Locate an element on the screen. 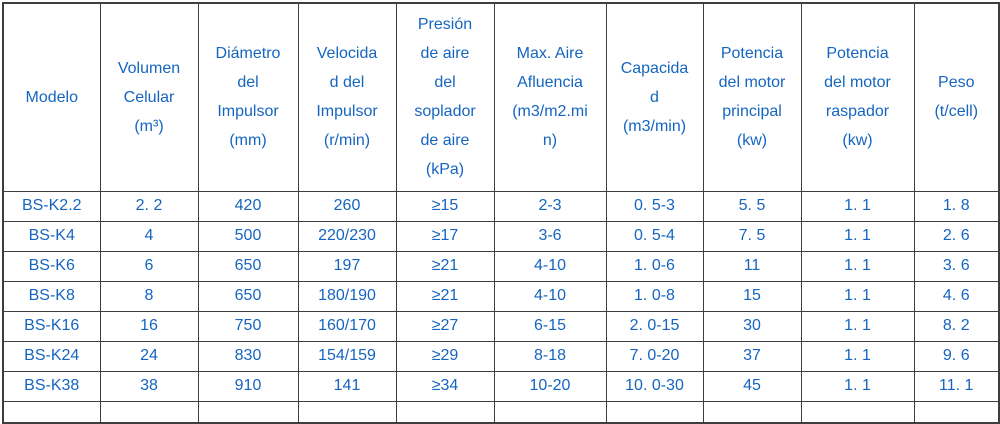 This screenshot has height=424, width=1000. cell-diametro-impulsor: 500 is located at coordinates (248, 236).